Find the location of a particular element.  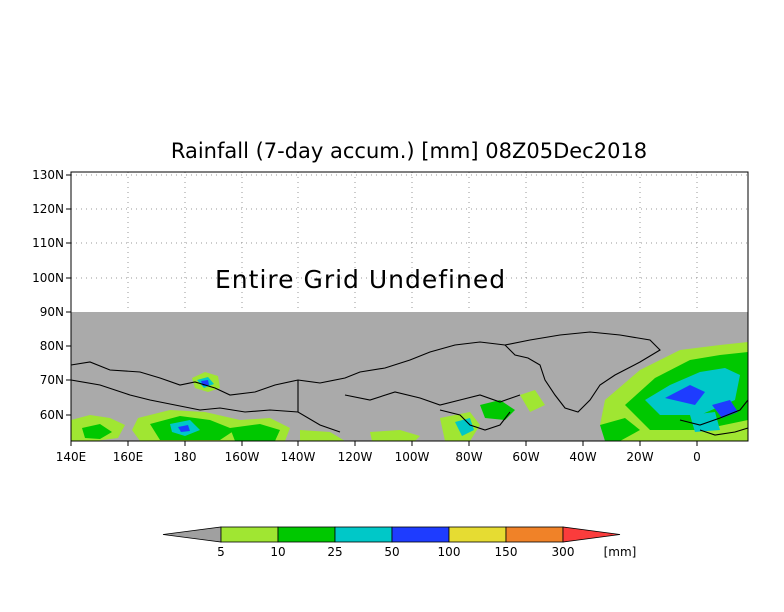

lat-tick-label: 110N is located at coordinates (48, 243).